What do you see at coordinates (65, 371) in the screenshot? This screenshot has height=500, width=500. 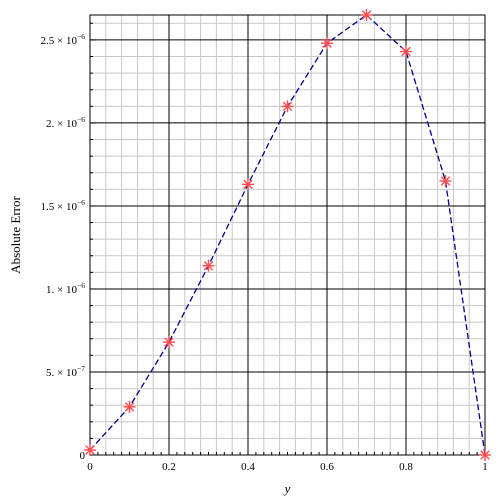 I see `y-tick-label: 5. × 10−7` at bounding box center [65, 371].